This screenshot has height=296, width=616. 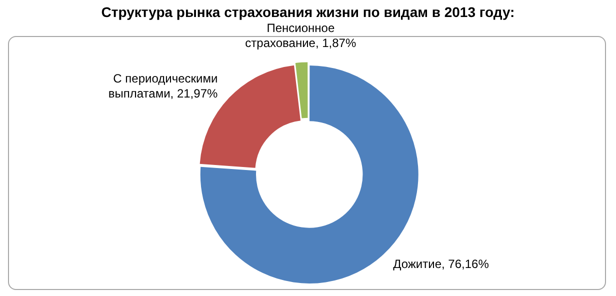 What do you see at coordinates (163, 85) in the screenshot?
I see `slice-label: С периодическими выплатами, 21,97%` at bounding box center [163, 85].